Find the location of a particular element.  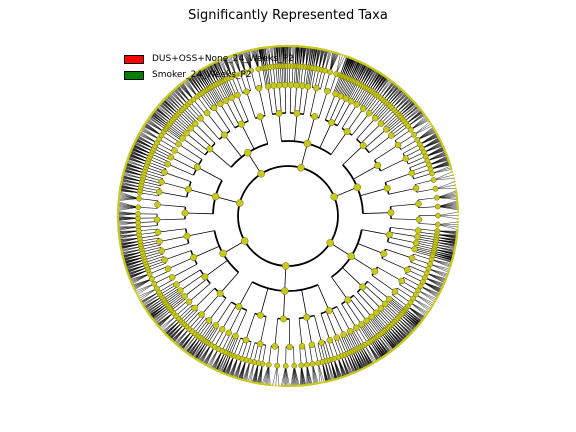

legend-label: Smoker_24_Weeks_P2 is located at coordinates (202, 75).